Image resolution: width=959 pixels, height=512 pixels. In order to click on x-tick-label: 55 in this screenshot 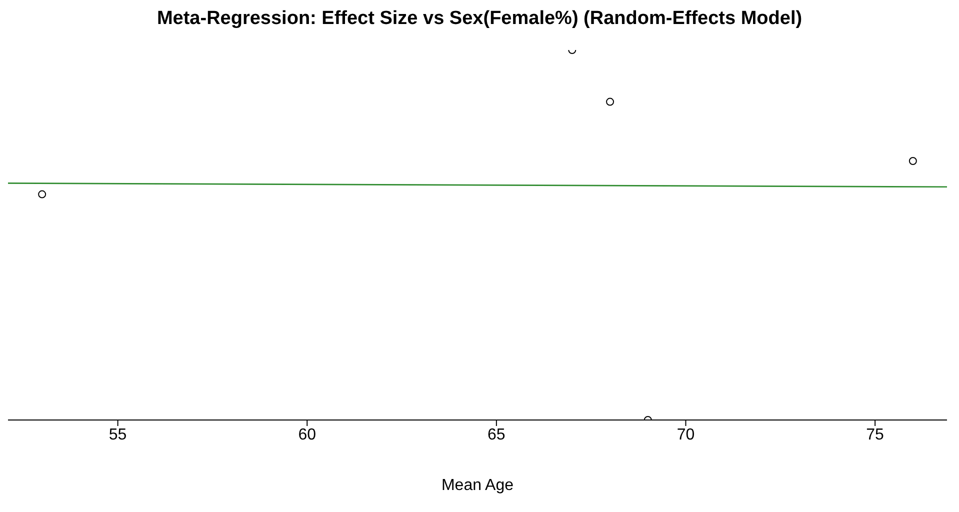, I will do `click(117, 435)`.